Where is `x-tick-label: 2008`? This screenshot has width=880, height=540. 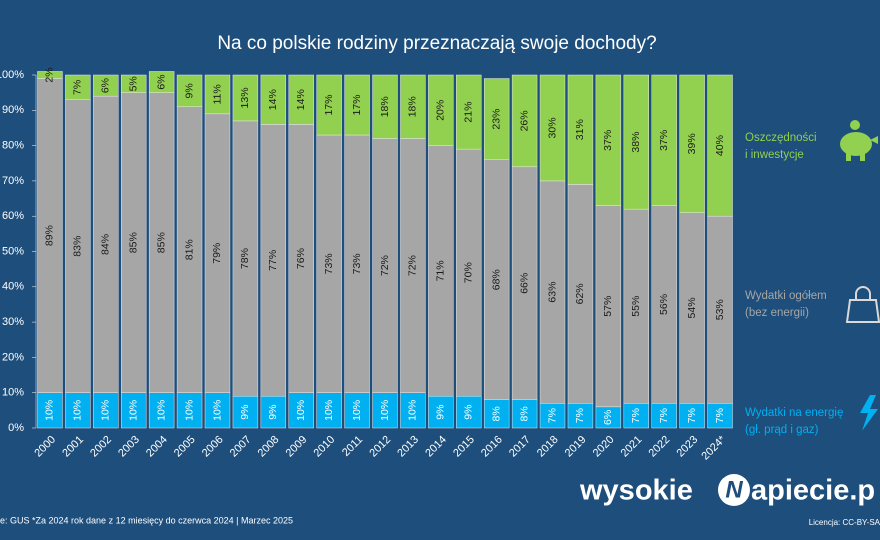
x-tick-label: 2008 is located at coordinates (269, 447).